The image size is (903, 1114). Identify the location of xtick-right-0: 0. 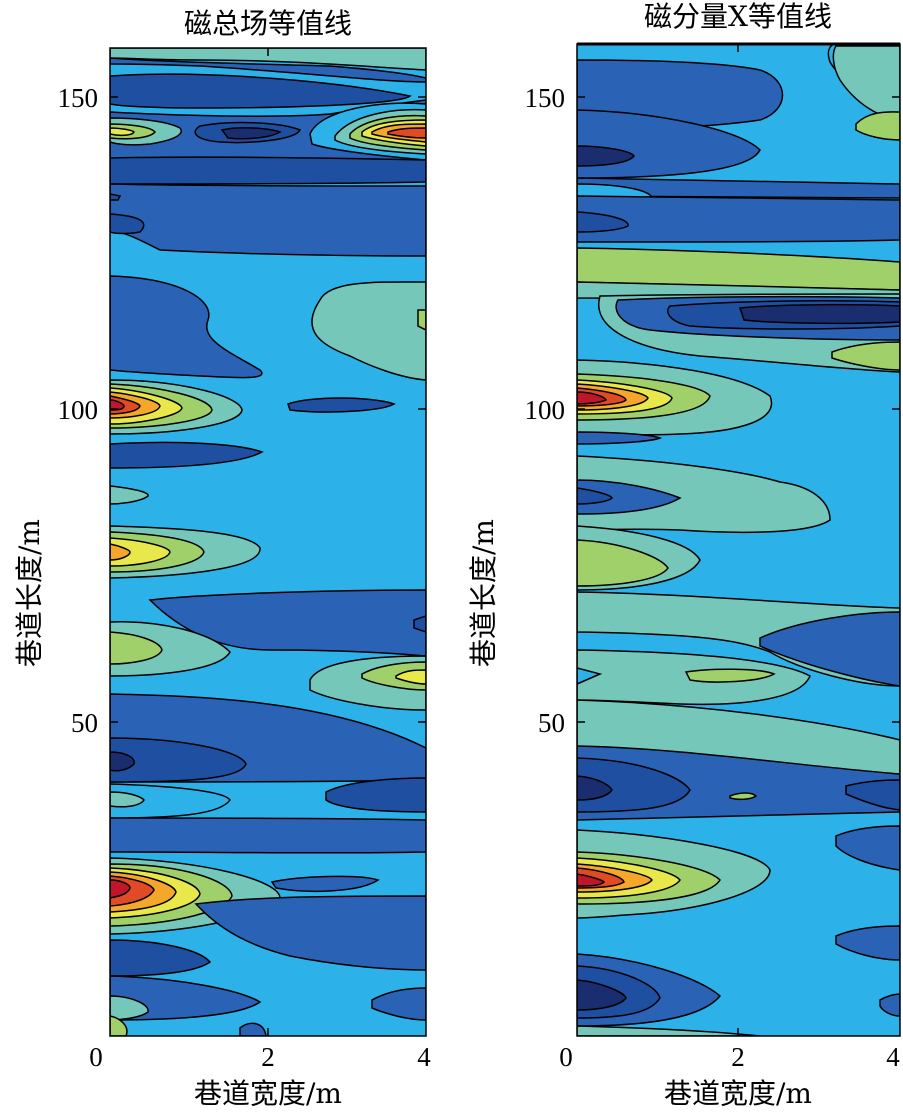
(566, 1057).